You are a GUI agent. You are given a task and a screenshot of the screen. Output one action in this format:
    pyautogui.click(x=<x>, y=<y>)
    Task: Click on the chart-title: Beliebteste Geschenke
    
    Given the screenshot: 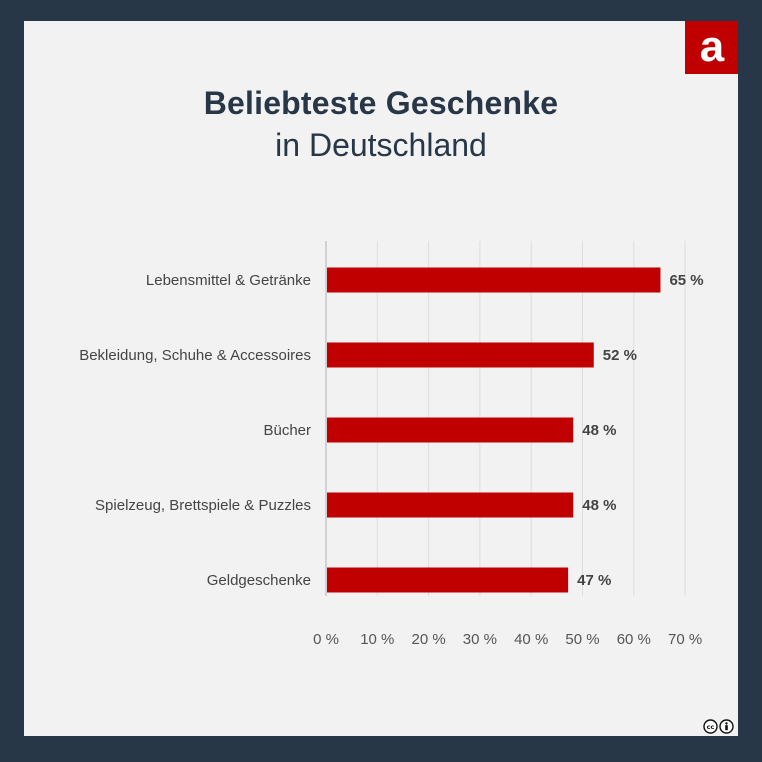 What is the action you would take?
    pyautogui.click(x=381, y=103)
    